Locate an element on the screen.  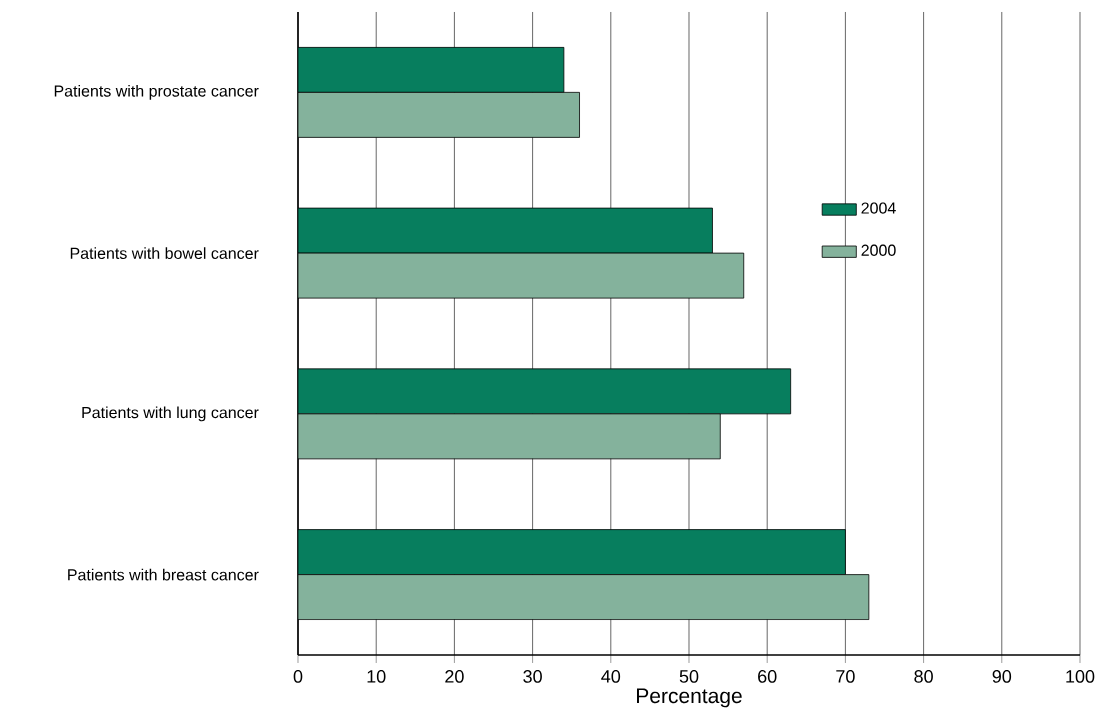
x-tick-label: 90 is located at coordinates (1002, 676).